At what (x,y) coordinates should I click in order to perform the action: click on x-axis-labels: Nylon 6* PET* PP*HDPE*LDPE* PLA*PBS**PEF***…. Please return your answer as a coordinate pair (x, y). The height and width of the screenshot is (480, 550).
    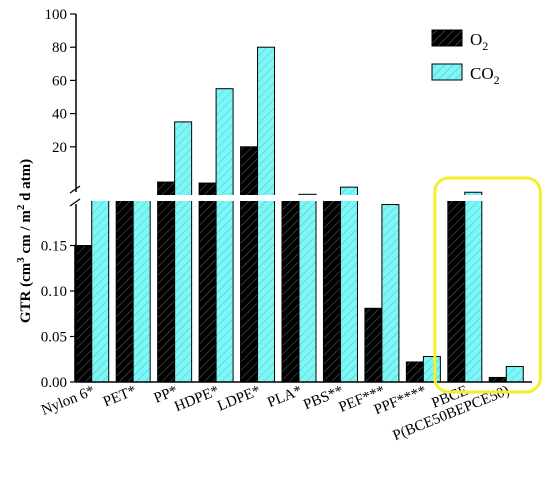
    Looking at the image, I should click on (275, 413).